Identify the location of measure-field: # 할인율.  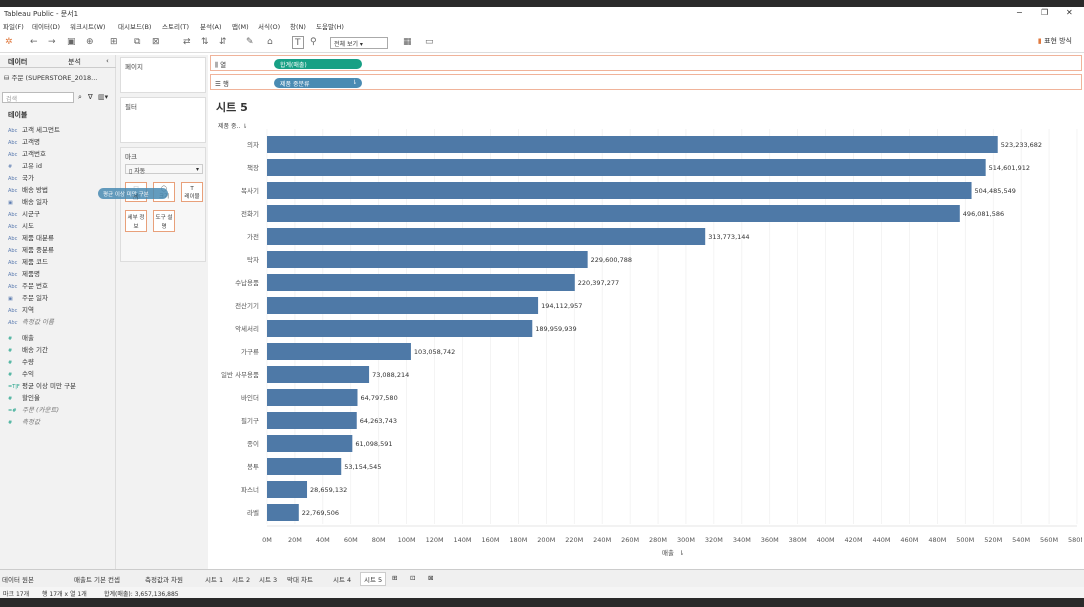
(24, 397).